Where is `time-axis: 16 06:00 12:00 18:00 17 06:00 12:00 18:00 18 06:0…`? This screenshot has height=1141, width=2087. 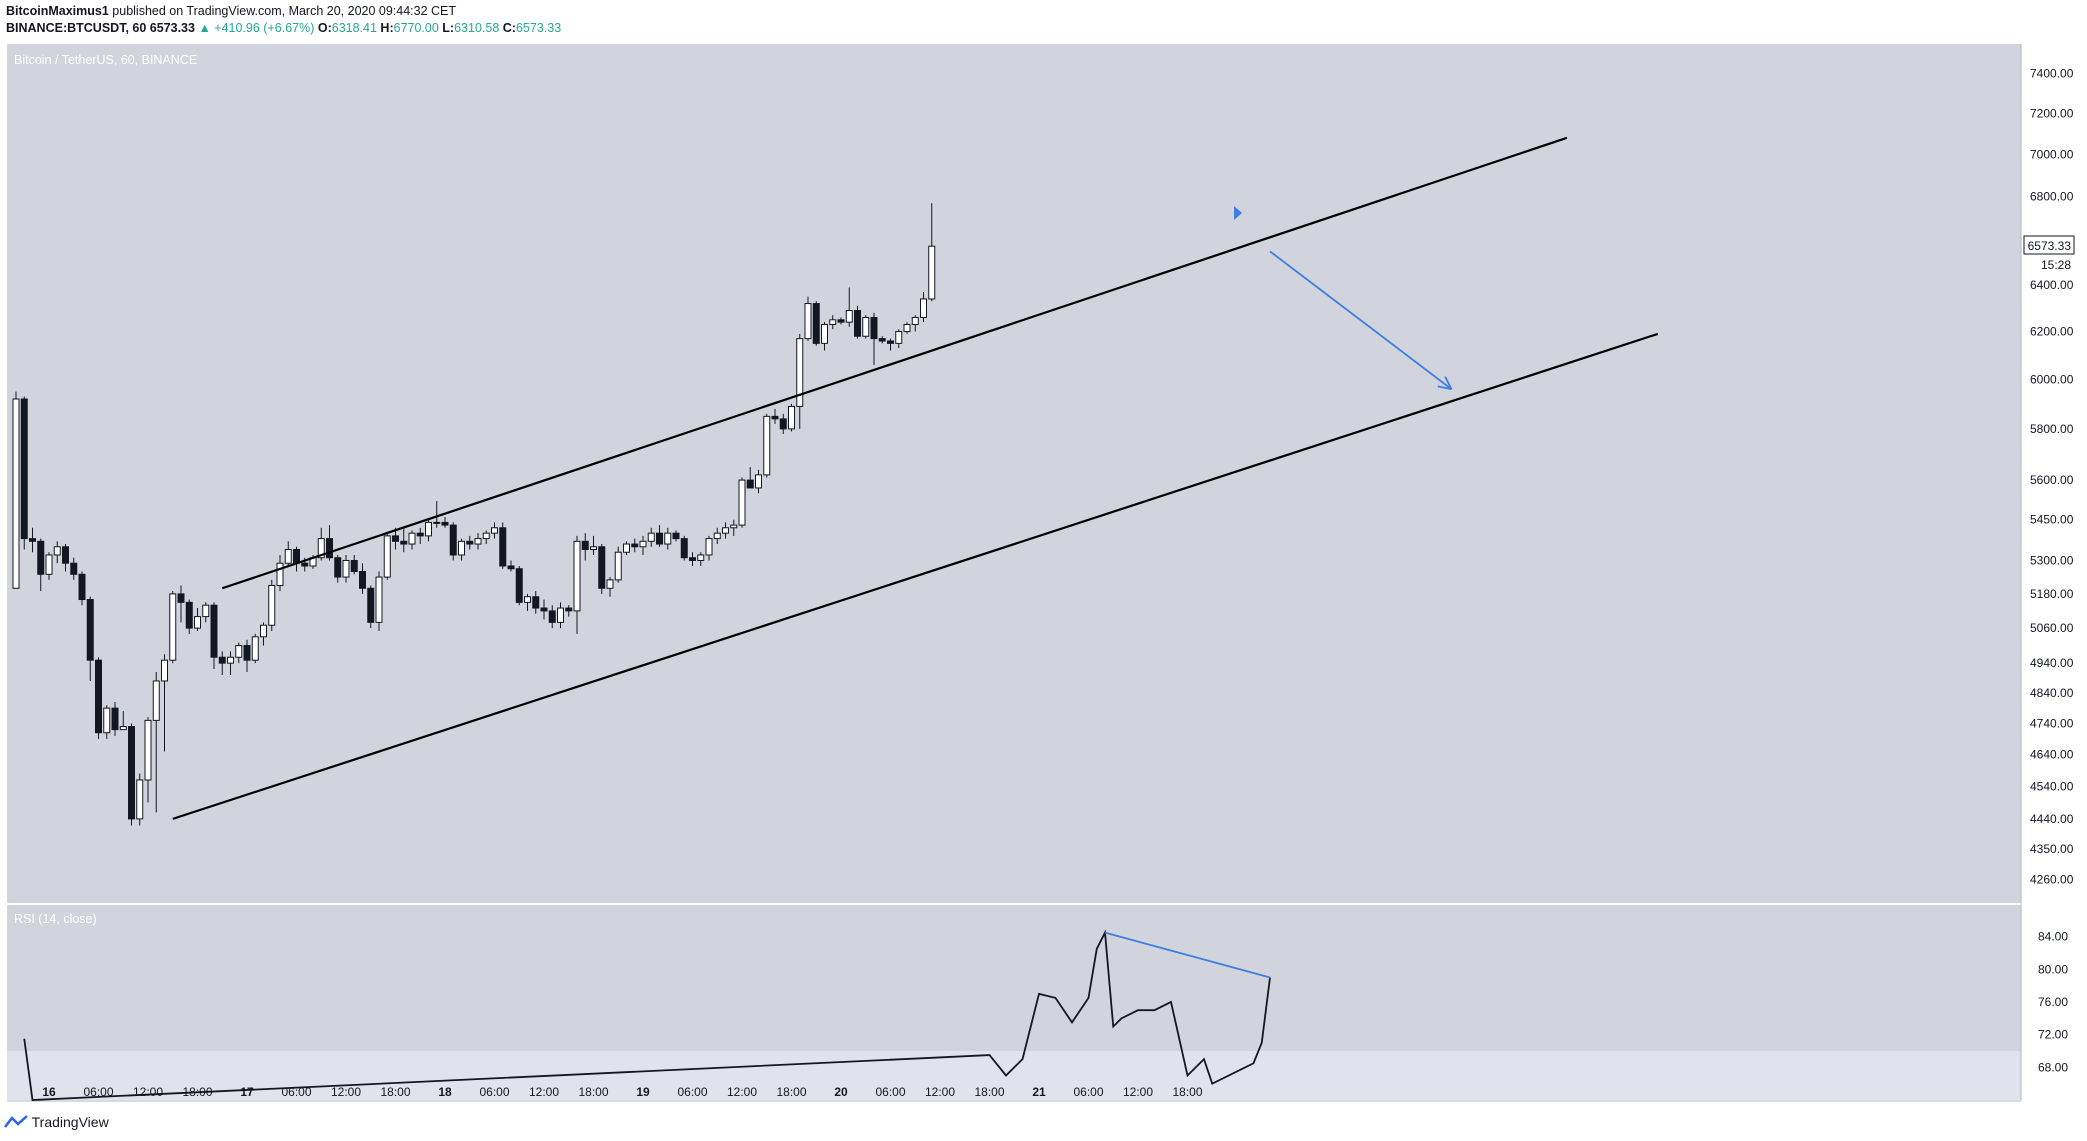 time-axis: 16 06:00 12:00 18:00 17 06:00 12:00 18:00 18 06:0… is located at coordinates (622, 1092).